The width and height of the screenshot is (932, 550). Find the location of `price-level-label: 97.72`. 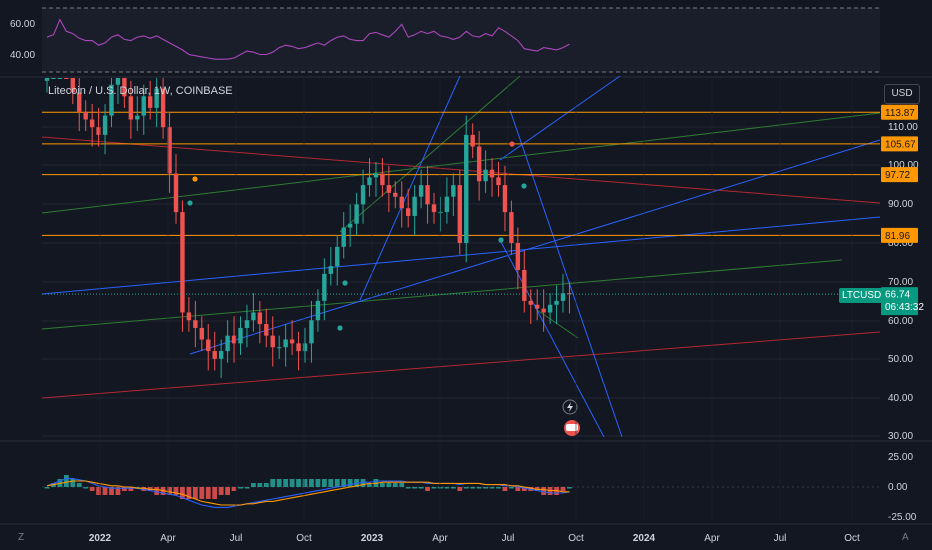

price-level-label: 97.72 is located at coordinates (897, 175).